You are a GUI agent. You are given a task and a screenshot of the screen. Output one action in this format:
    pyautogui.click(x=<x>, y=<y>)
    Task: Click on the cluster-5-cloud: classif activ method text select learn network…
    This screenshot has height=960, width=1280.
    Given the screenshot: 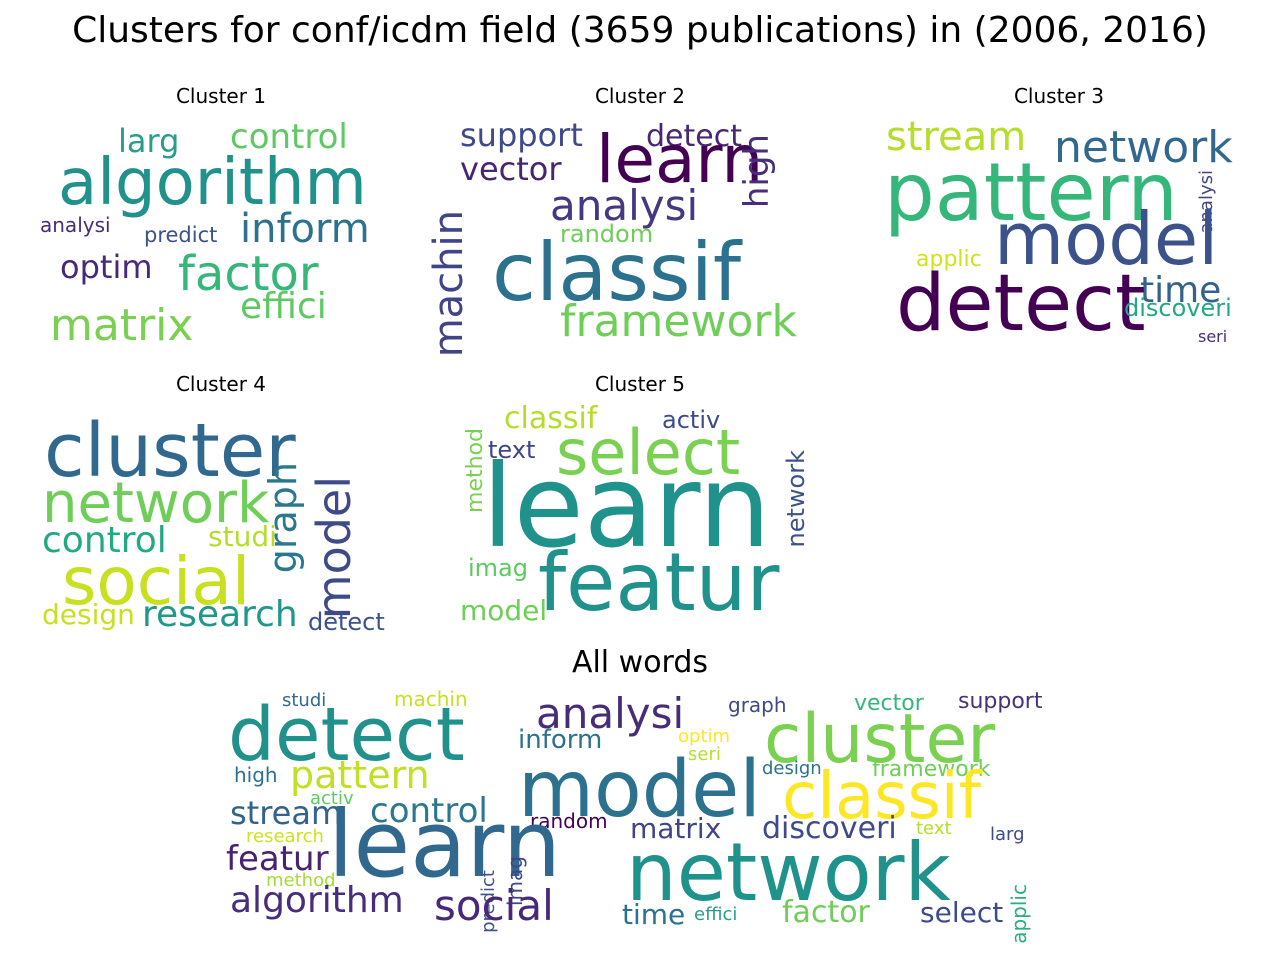 What is the action you would take?
    pyautogui.click(x=639, y=518)
    